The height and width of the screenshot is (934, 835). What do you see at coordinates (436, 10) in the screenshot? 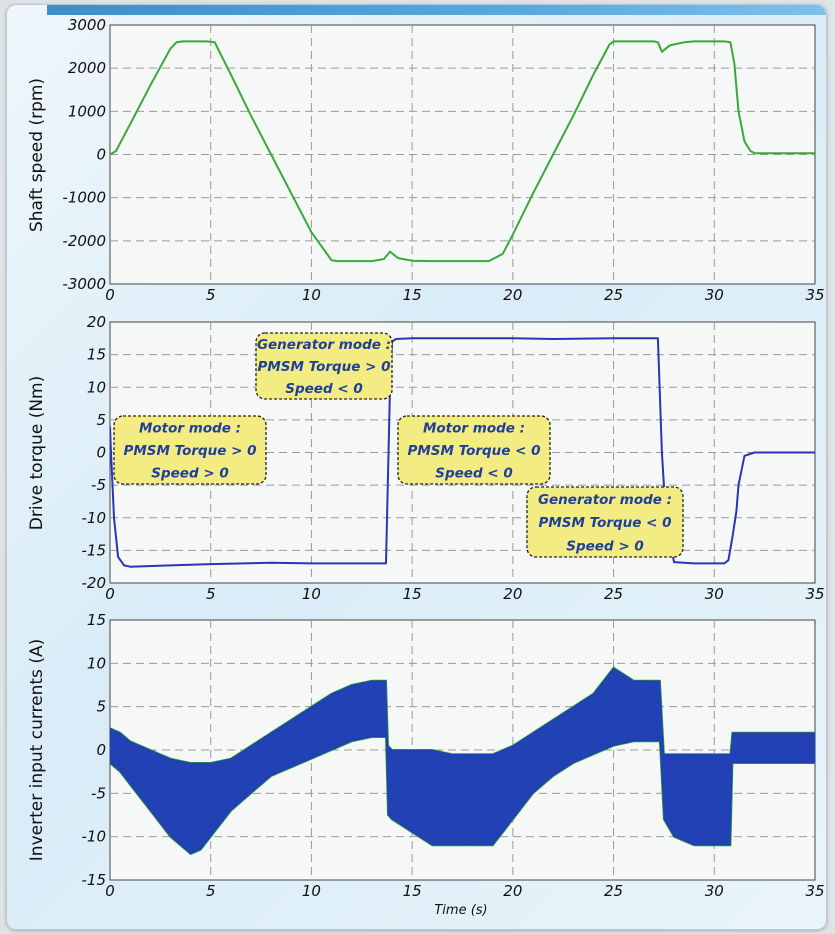
I see `frame-accent-bar` at bounding box center [436, 10].